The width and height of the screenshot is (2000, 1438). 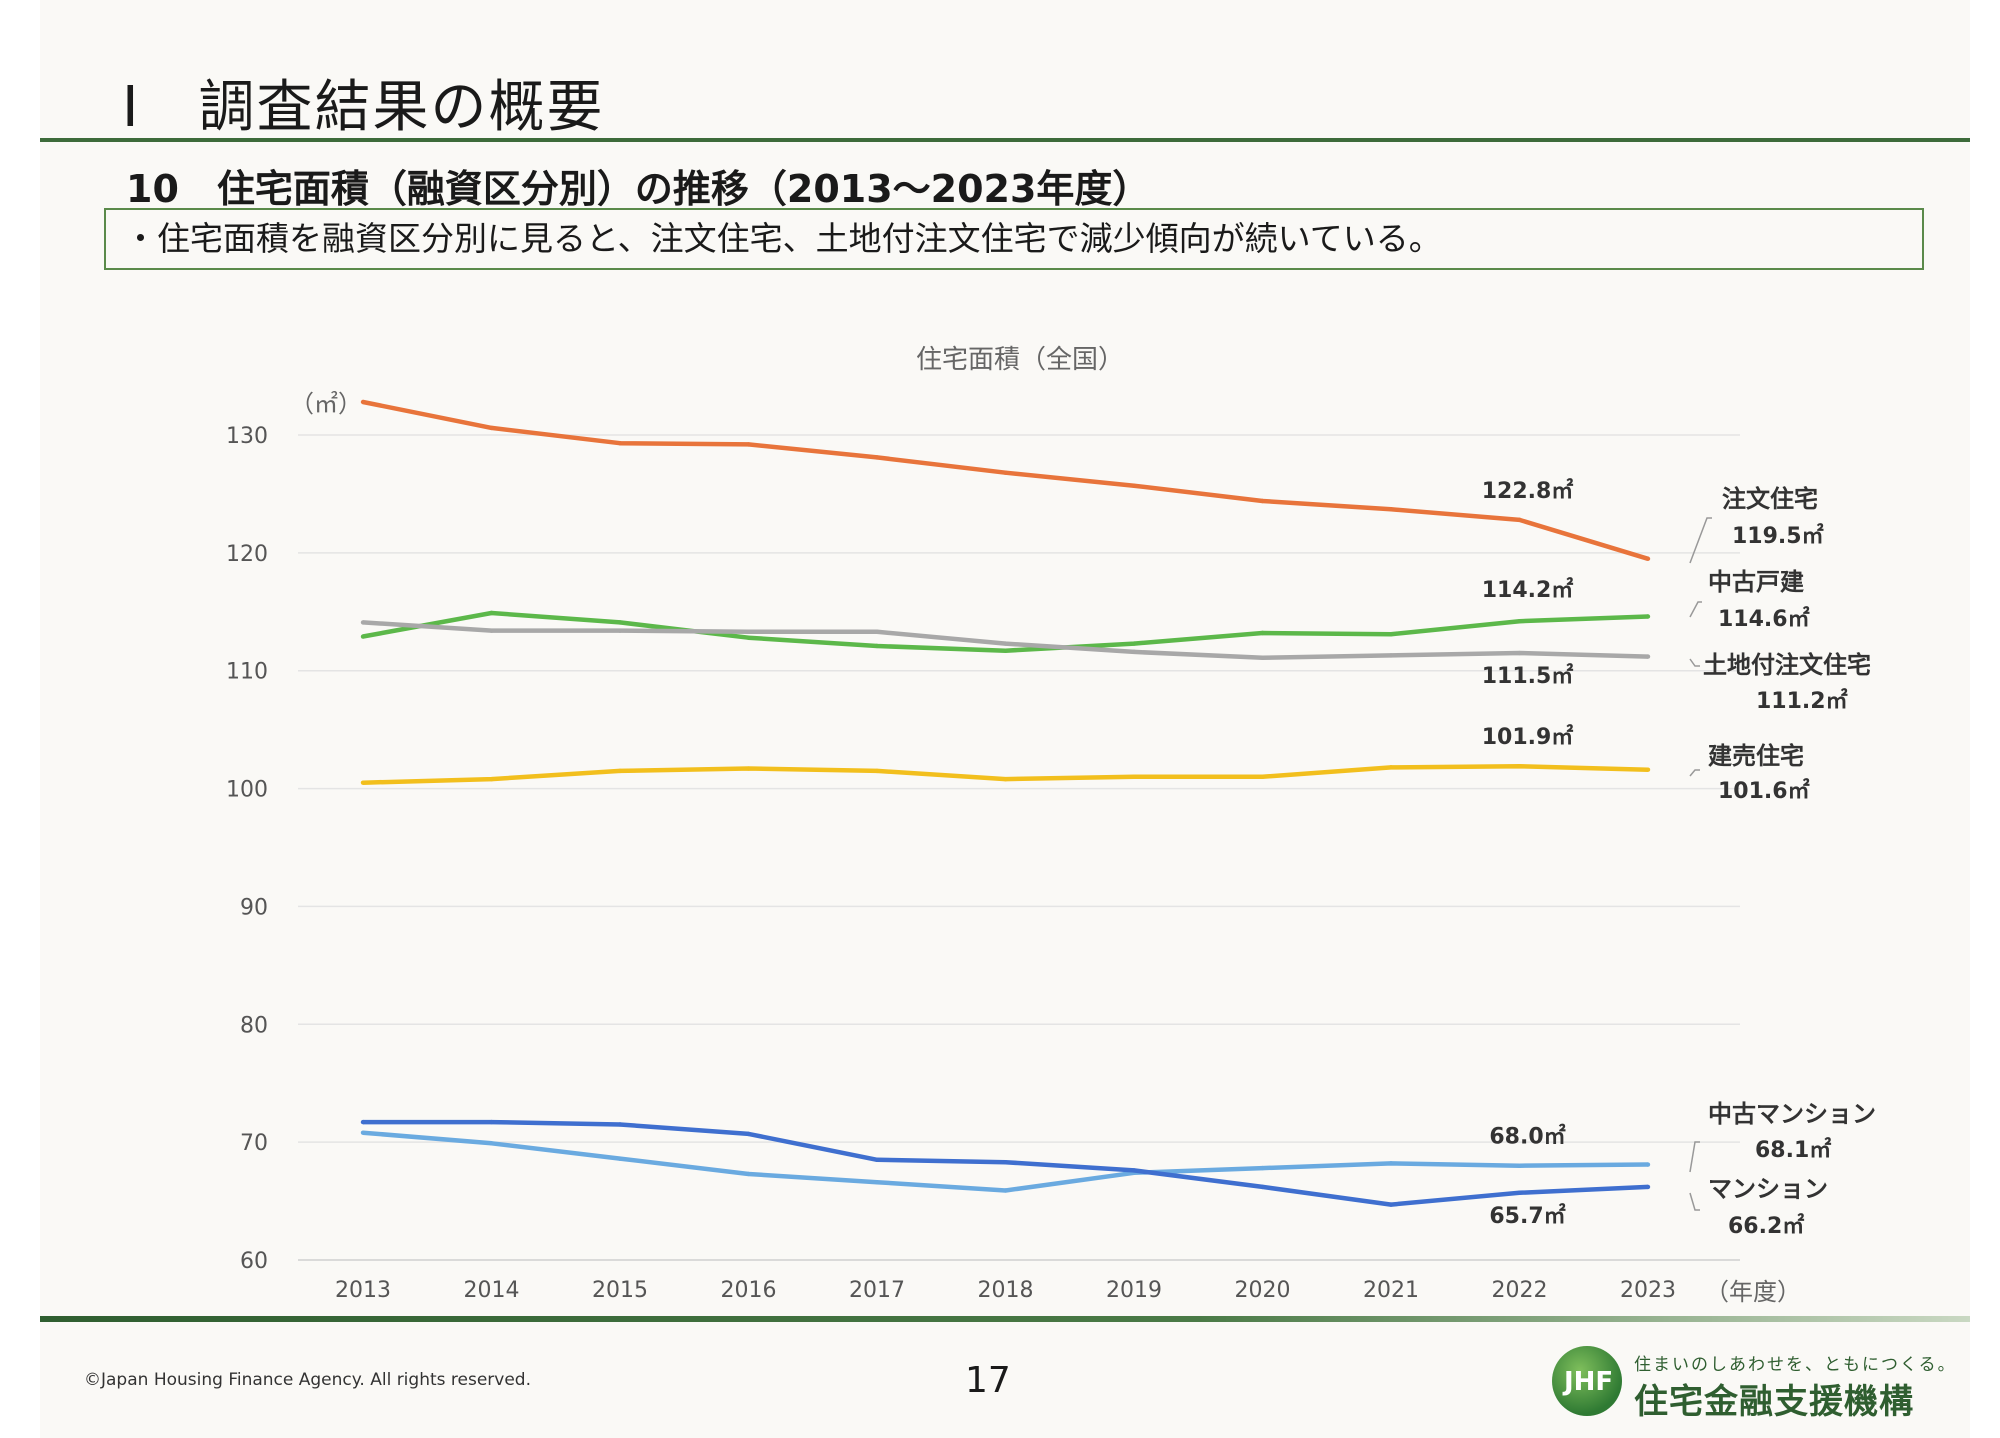 I want to click on series-tochitsuki-legend-name: 土地付注文住宅, so click(x=1787, y=665).